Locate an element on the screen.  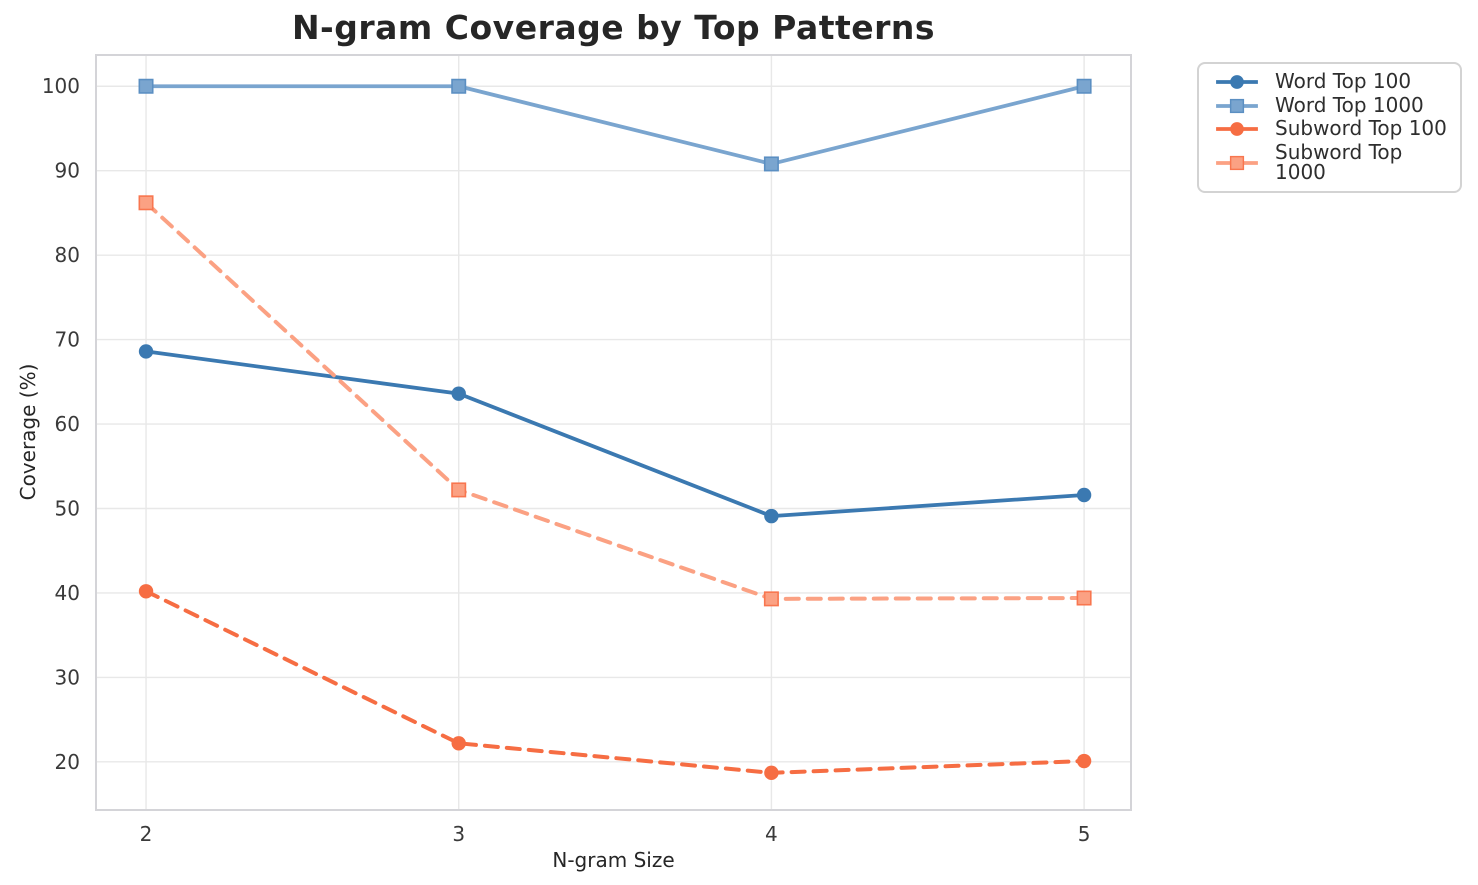
legend-item-word-top-1000: Word Top 1000 is located at coordinates (1332, 106).